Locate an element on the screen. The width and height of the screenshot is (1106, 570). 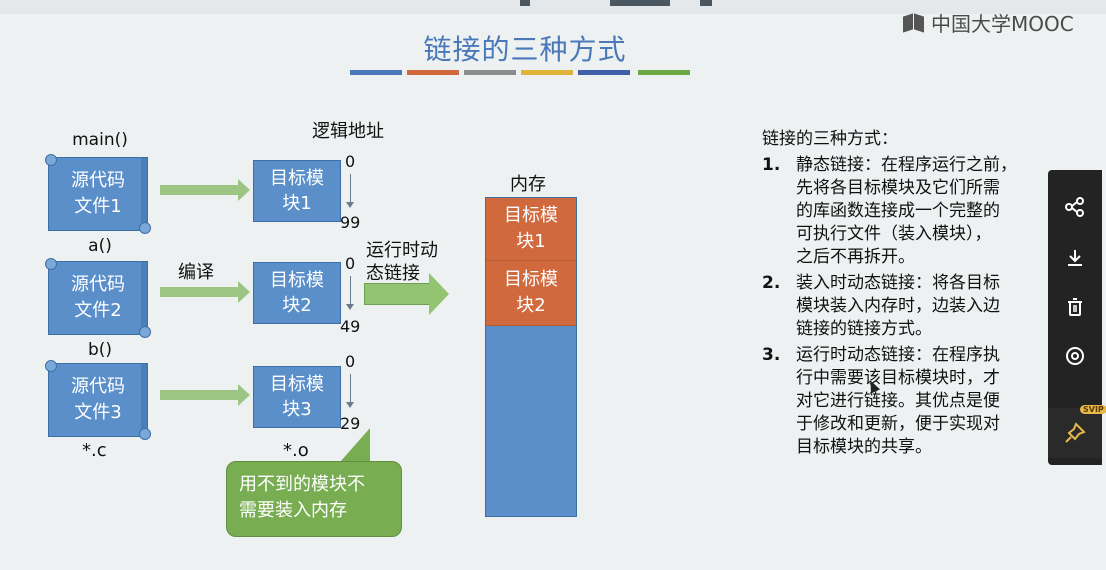
address-end: 99 is located at coordinates (350, 222).